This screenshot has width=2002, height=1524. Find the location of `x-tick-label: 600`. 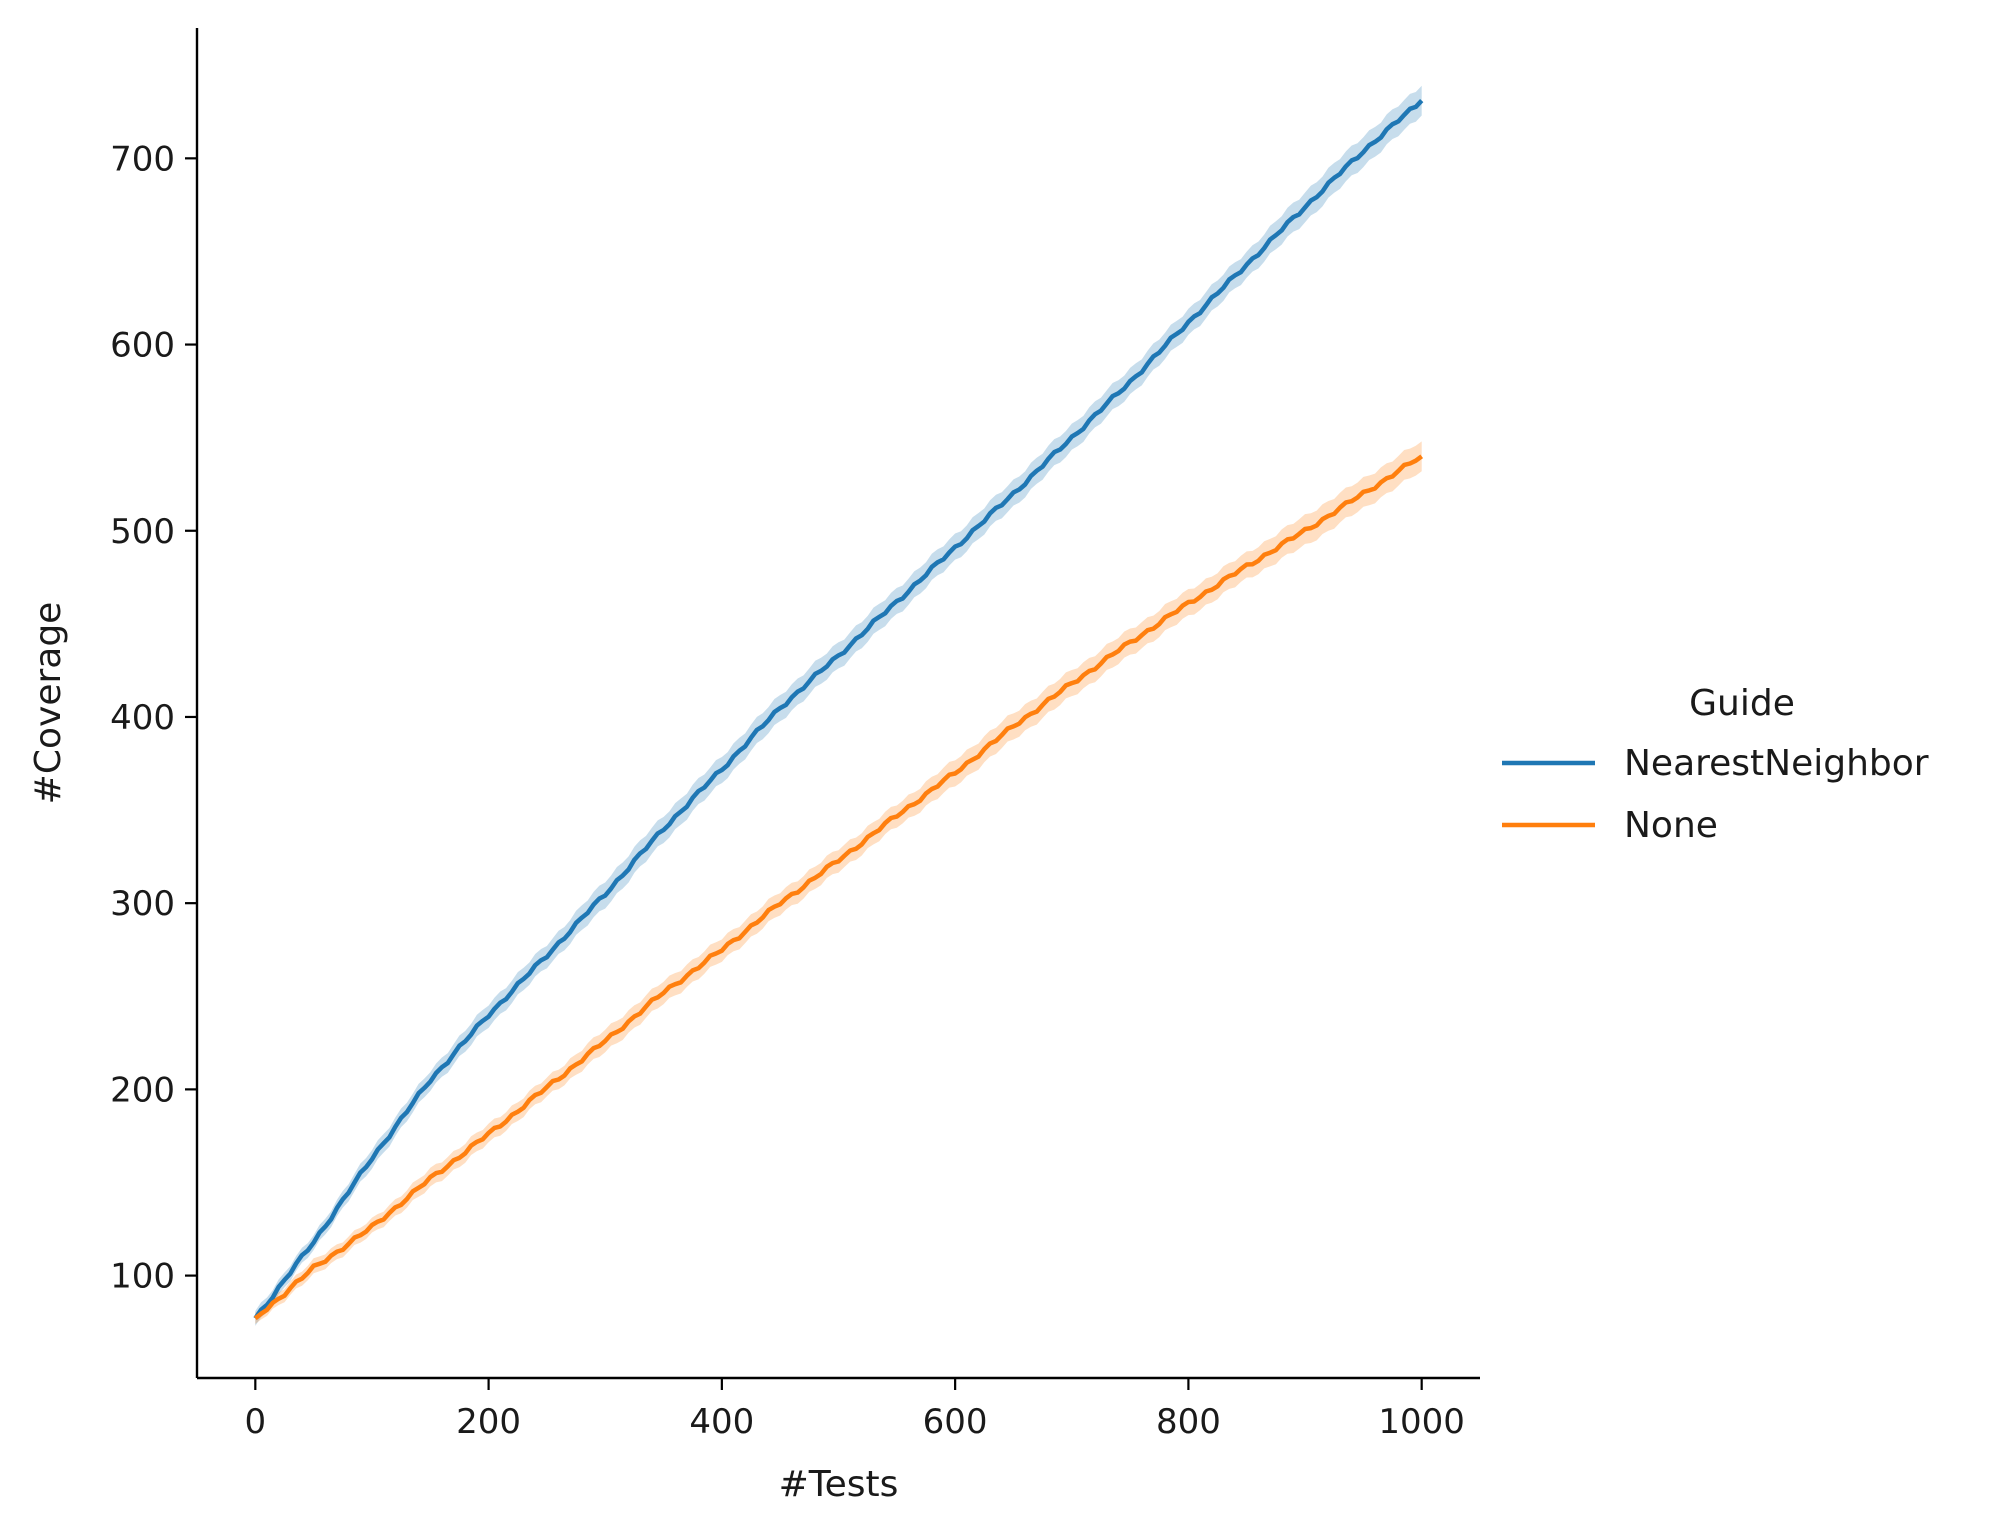

x-tick-label: 600 is located at coordinates (955, 1422).